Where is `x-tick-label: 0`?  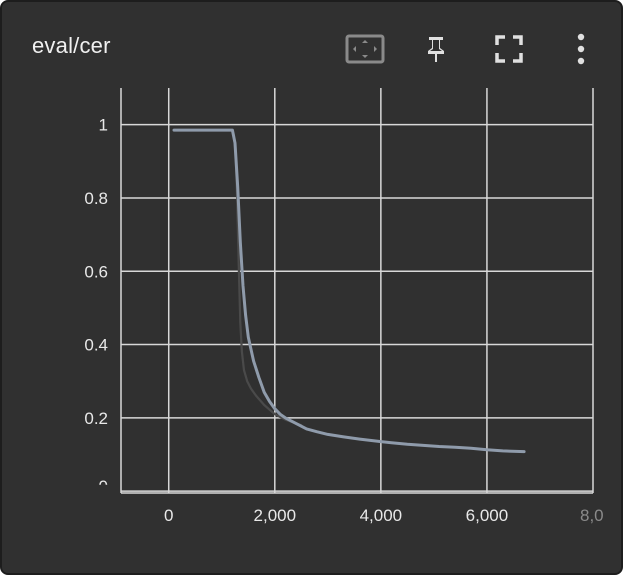 x-tick-label: 0 is located at coordinates (168, 515).